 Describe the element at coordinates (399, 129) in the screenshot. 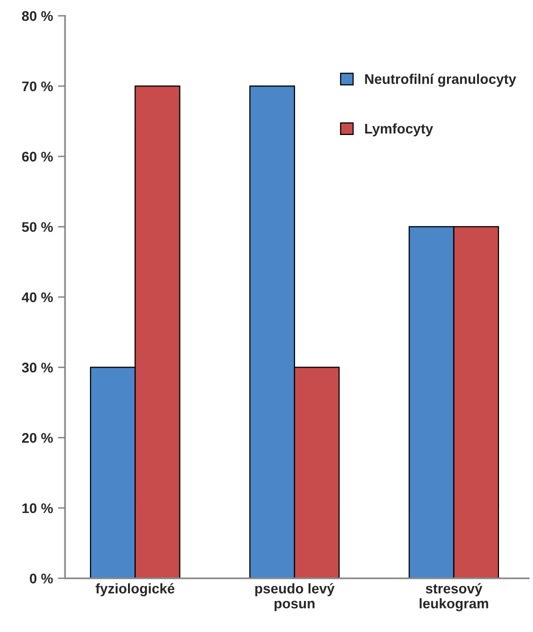

I see `legend-label: Lymfocyty` at that location.